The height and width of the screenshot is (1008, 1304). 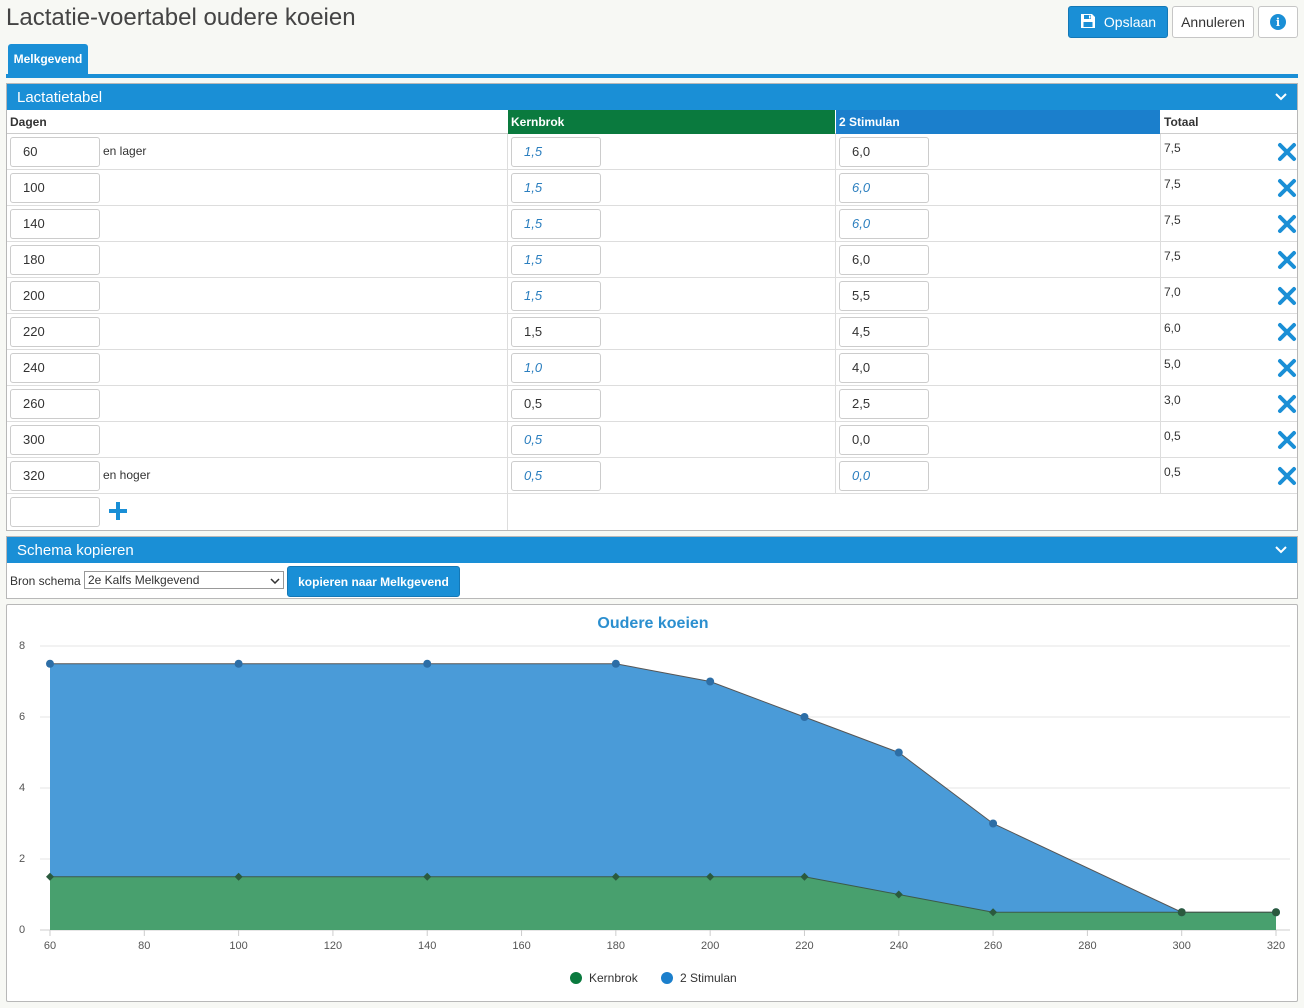 I want to click on plus-icon, so click(x=118, y=511).